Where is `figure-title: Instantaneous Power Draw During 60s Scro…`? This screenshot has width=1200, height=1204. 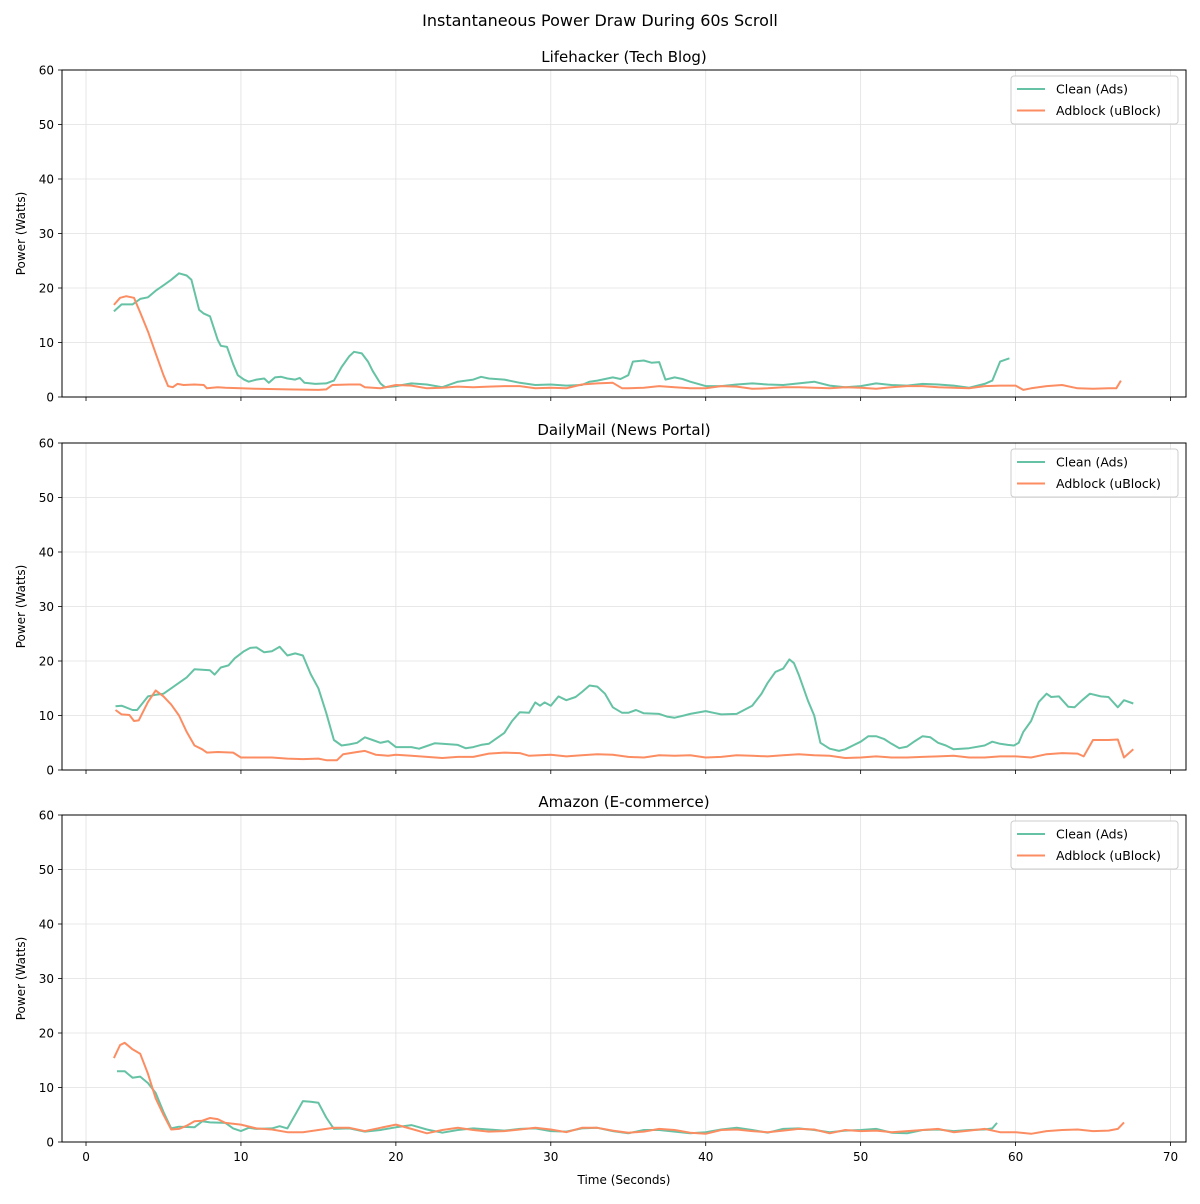 figure-title: Instantaneous Power Draw During 60s Scro… is located at coordinates (600, 20).